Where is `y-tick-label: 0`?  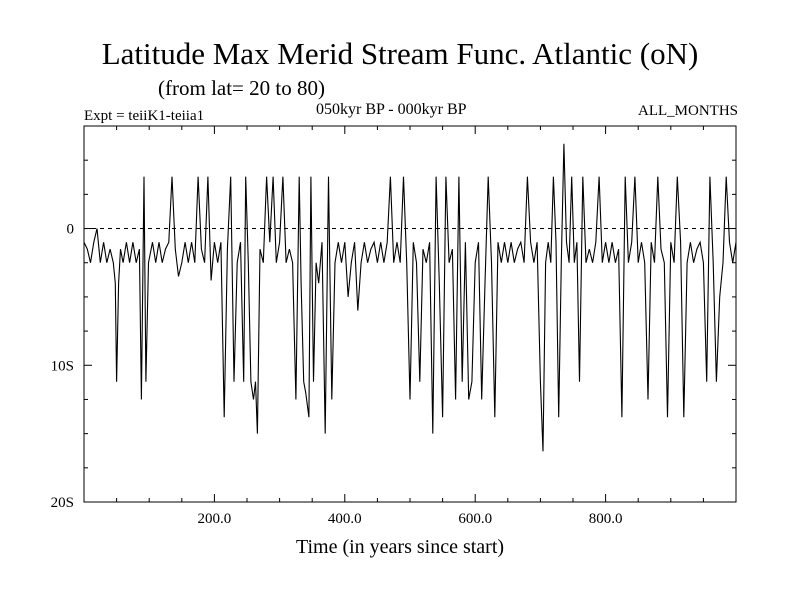
y-tick-label: 0 is located at coordinates (71, 230).